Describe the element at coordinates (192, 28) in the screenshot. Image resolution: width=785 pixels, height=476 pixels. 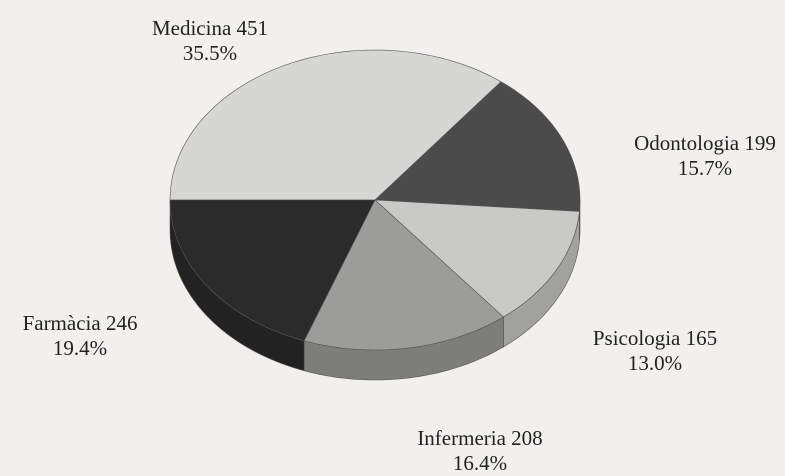
I see `category-name: Medicina` at that location.